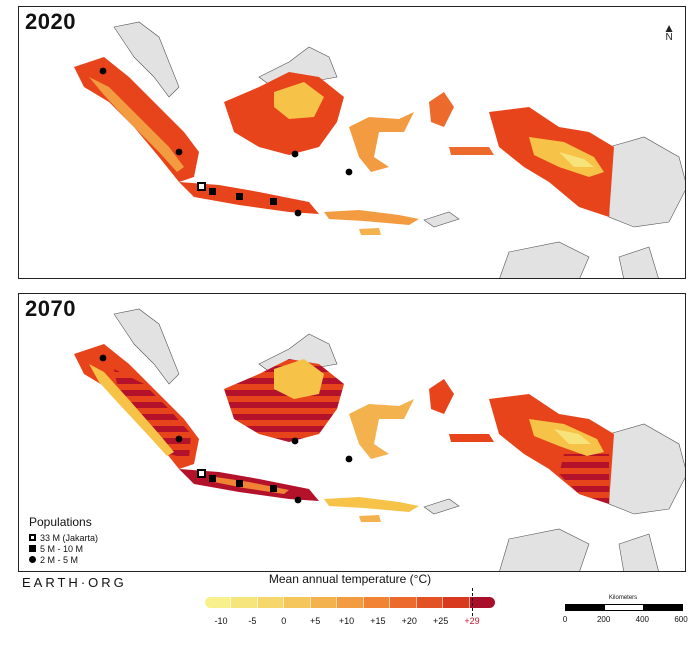 This screenshot has width=700, height=645. I want to click on scale-tick-label: 200, so click(603, 619).